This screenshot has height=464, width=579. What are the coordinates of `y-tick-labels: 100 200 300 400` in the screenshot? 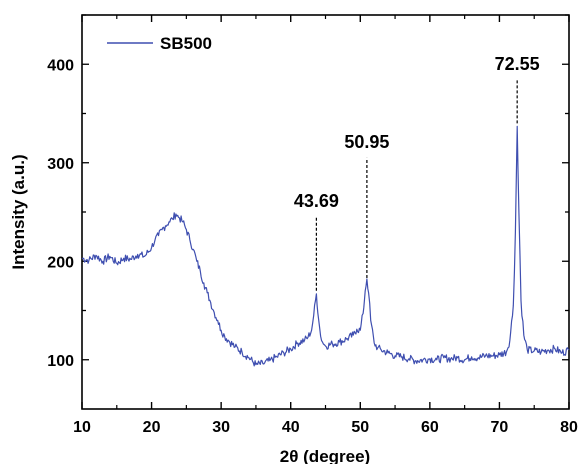 It's located at (60, 213).